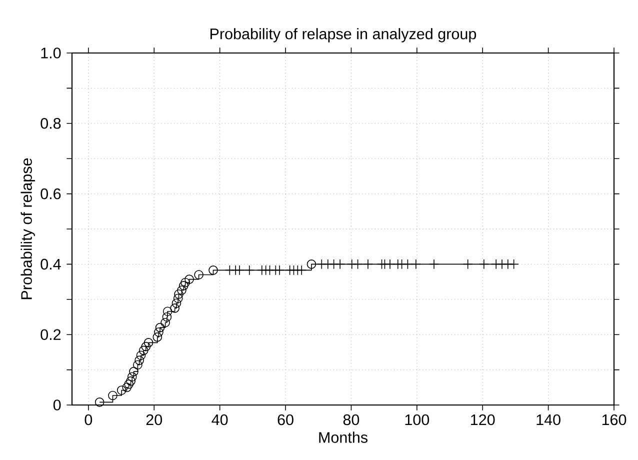 The height and width of the screenshot is (460, 638). I want to click on x-tick-label: 60, so click(286, 420).